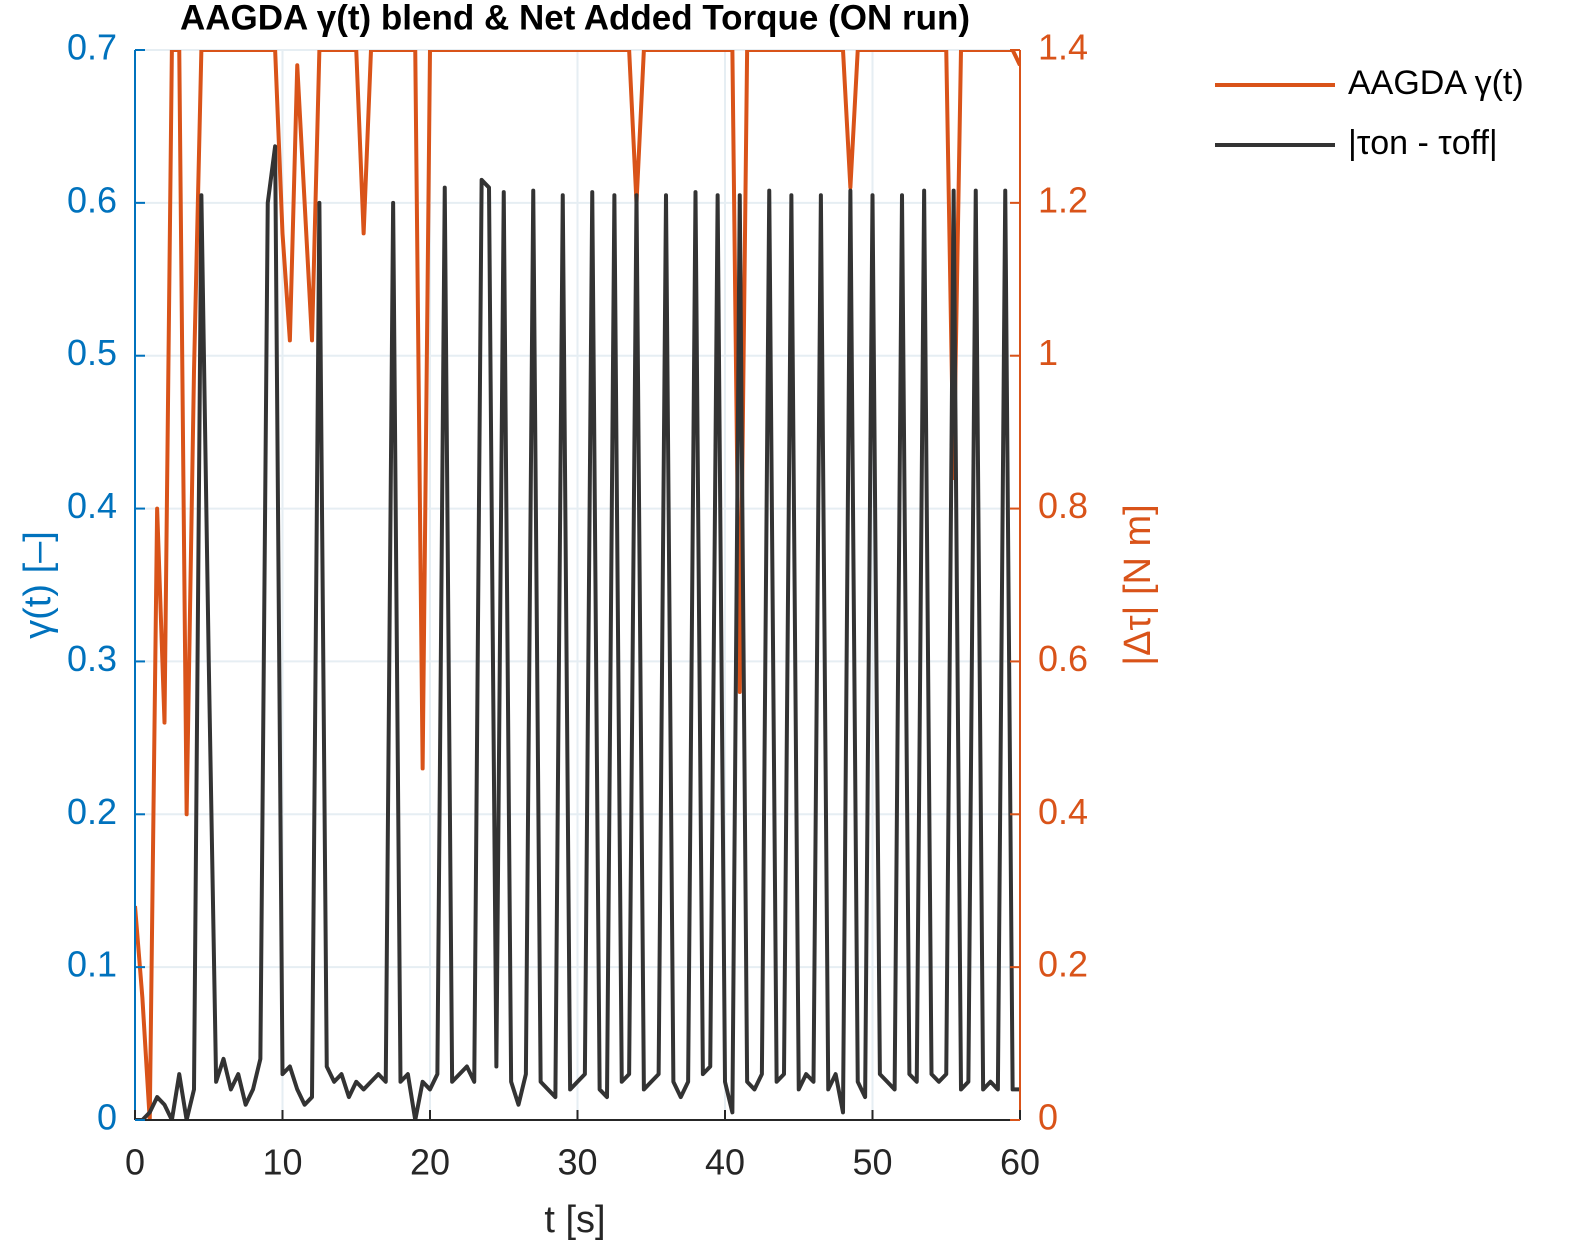  What do you see at coordinates (1020, 1162) in the screenshot?
I see `x-tick-label: 60` at bounding box center [1020, 1162].